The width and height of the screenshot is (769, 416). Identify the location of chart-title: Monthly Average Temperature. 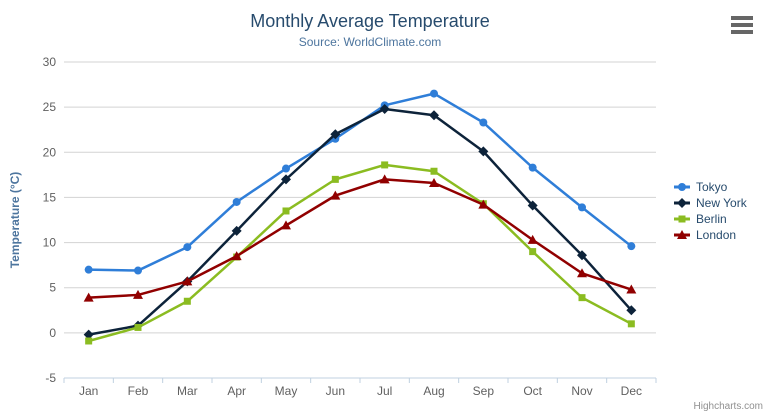
(370, 21).